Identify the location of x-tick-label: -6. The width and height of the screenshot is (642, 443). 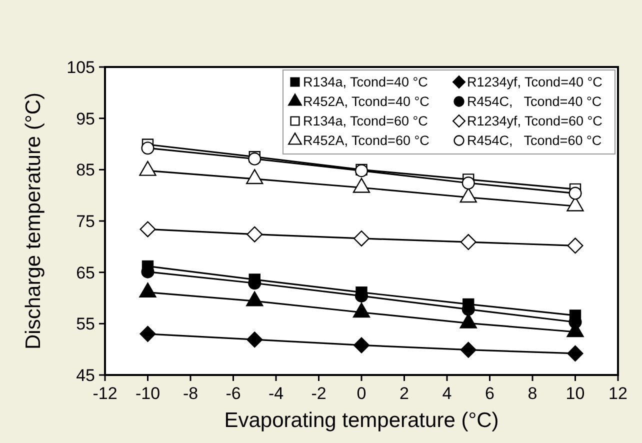
(233, 393).